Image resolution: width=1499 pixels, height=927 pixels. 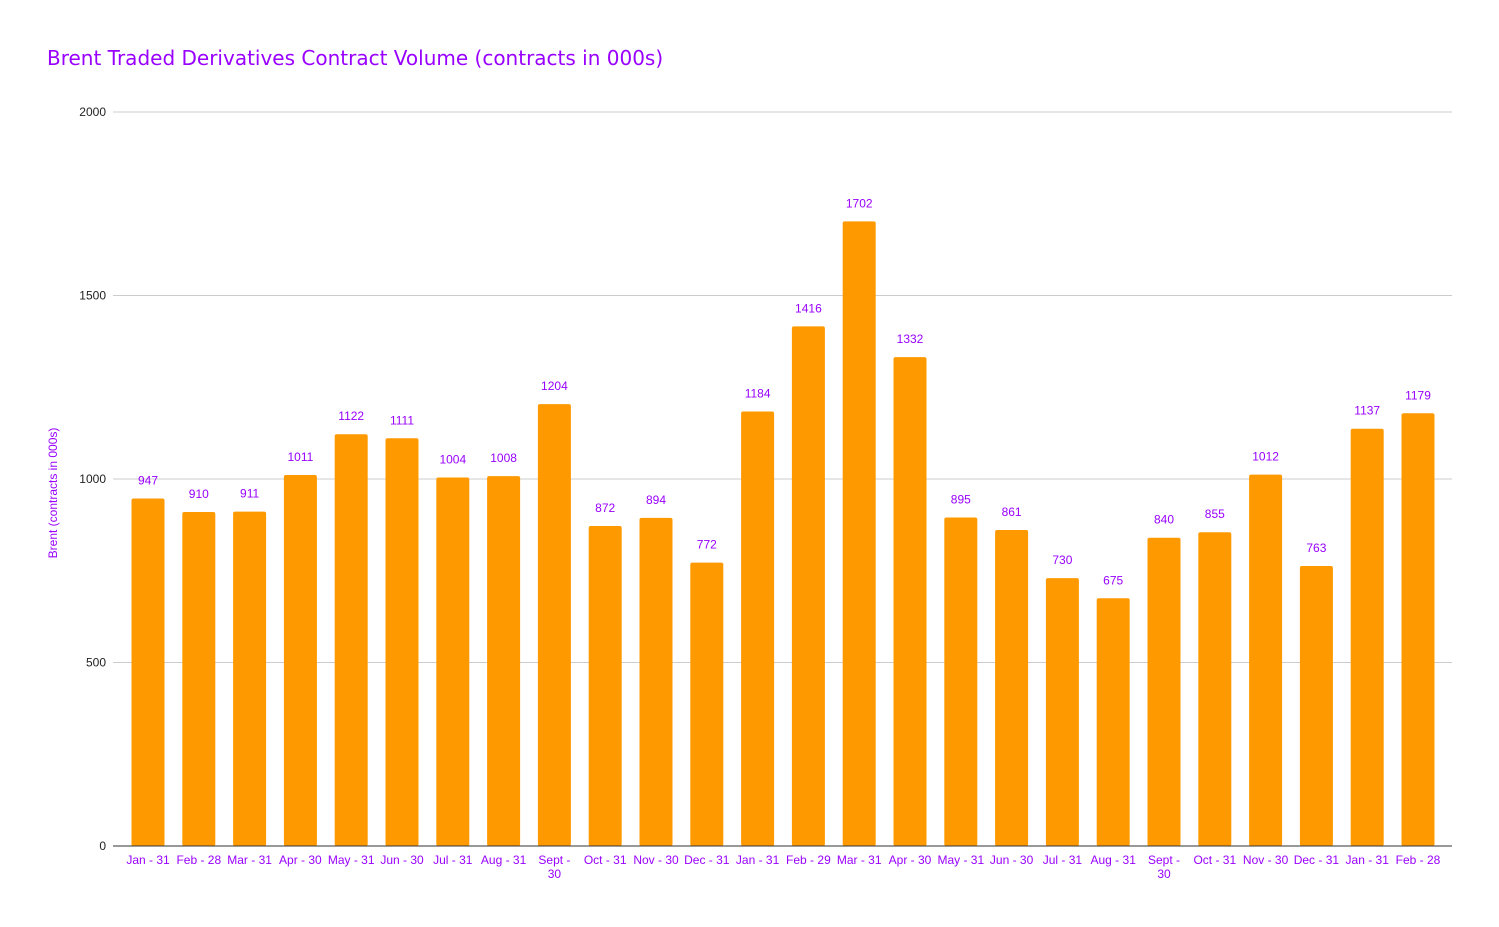 I want to click on y-axis-label: Brent (contracts in 000s), so click(x=53, y=493).